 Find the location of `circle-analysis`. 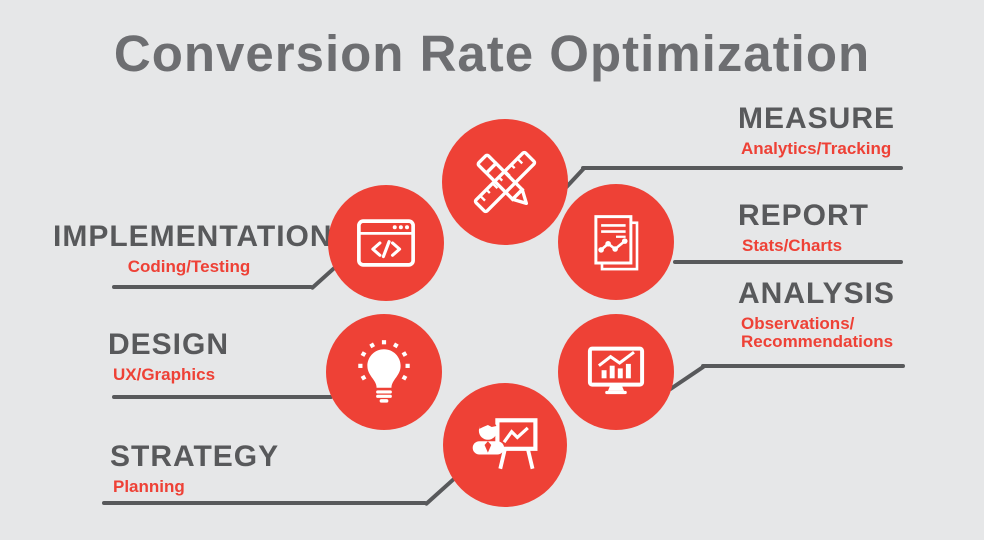

circle-analysis is located at coordinates (616, 372).